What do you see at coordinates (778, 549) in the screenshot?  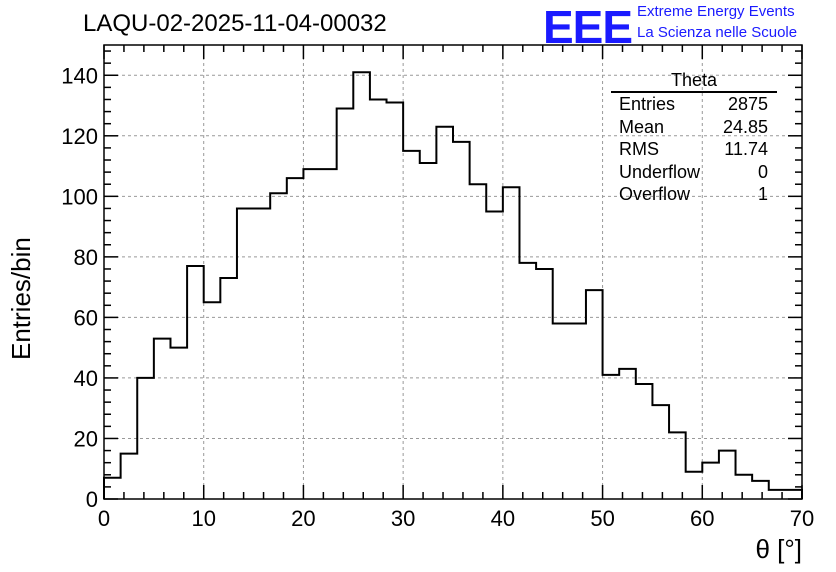 I see `x-axis-label: θ [°]` at bounding box center [778, 549].